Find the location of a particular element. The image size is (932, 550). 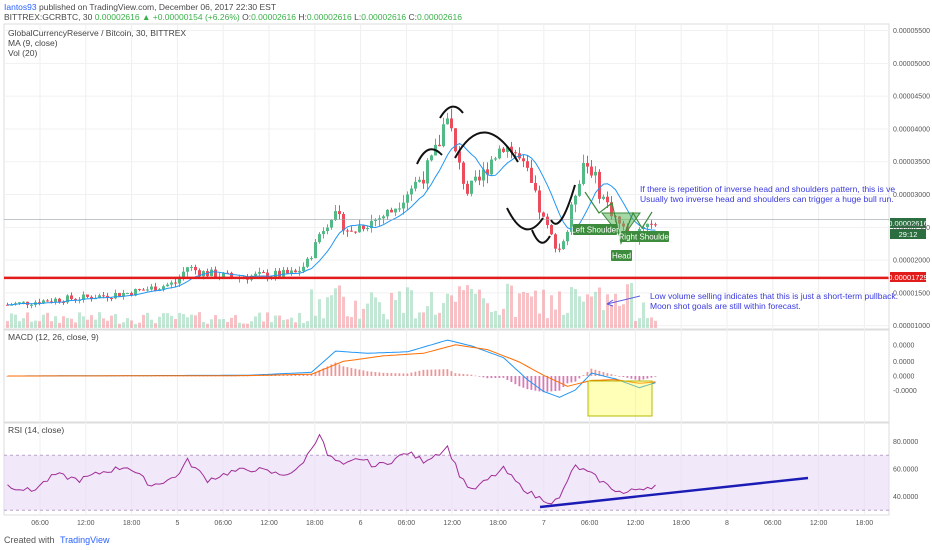

bottom-right-shoulder-arc is located at coordinates (563, 204).